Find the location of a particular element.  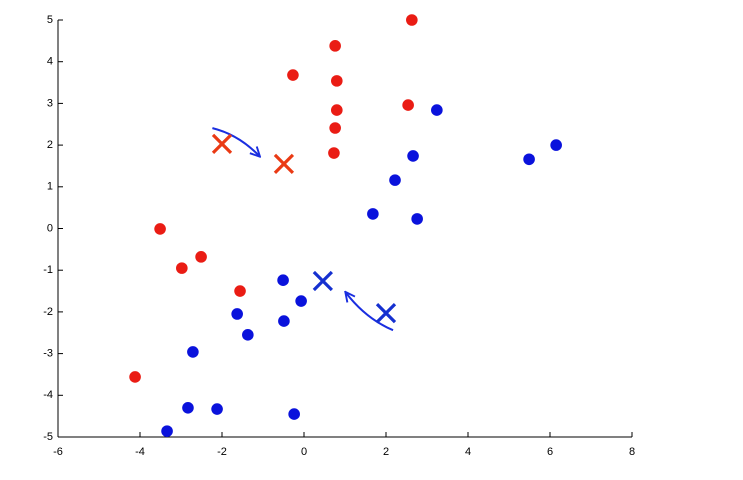

x-tick-label: 4 is located at coordinates (468, 452).